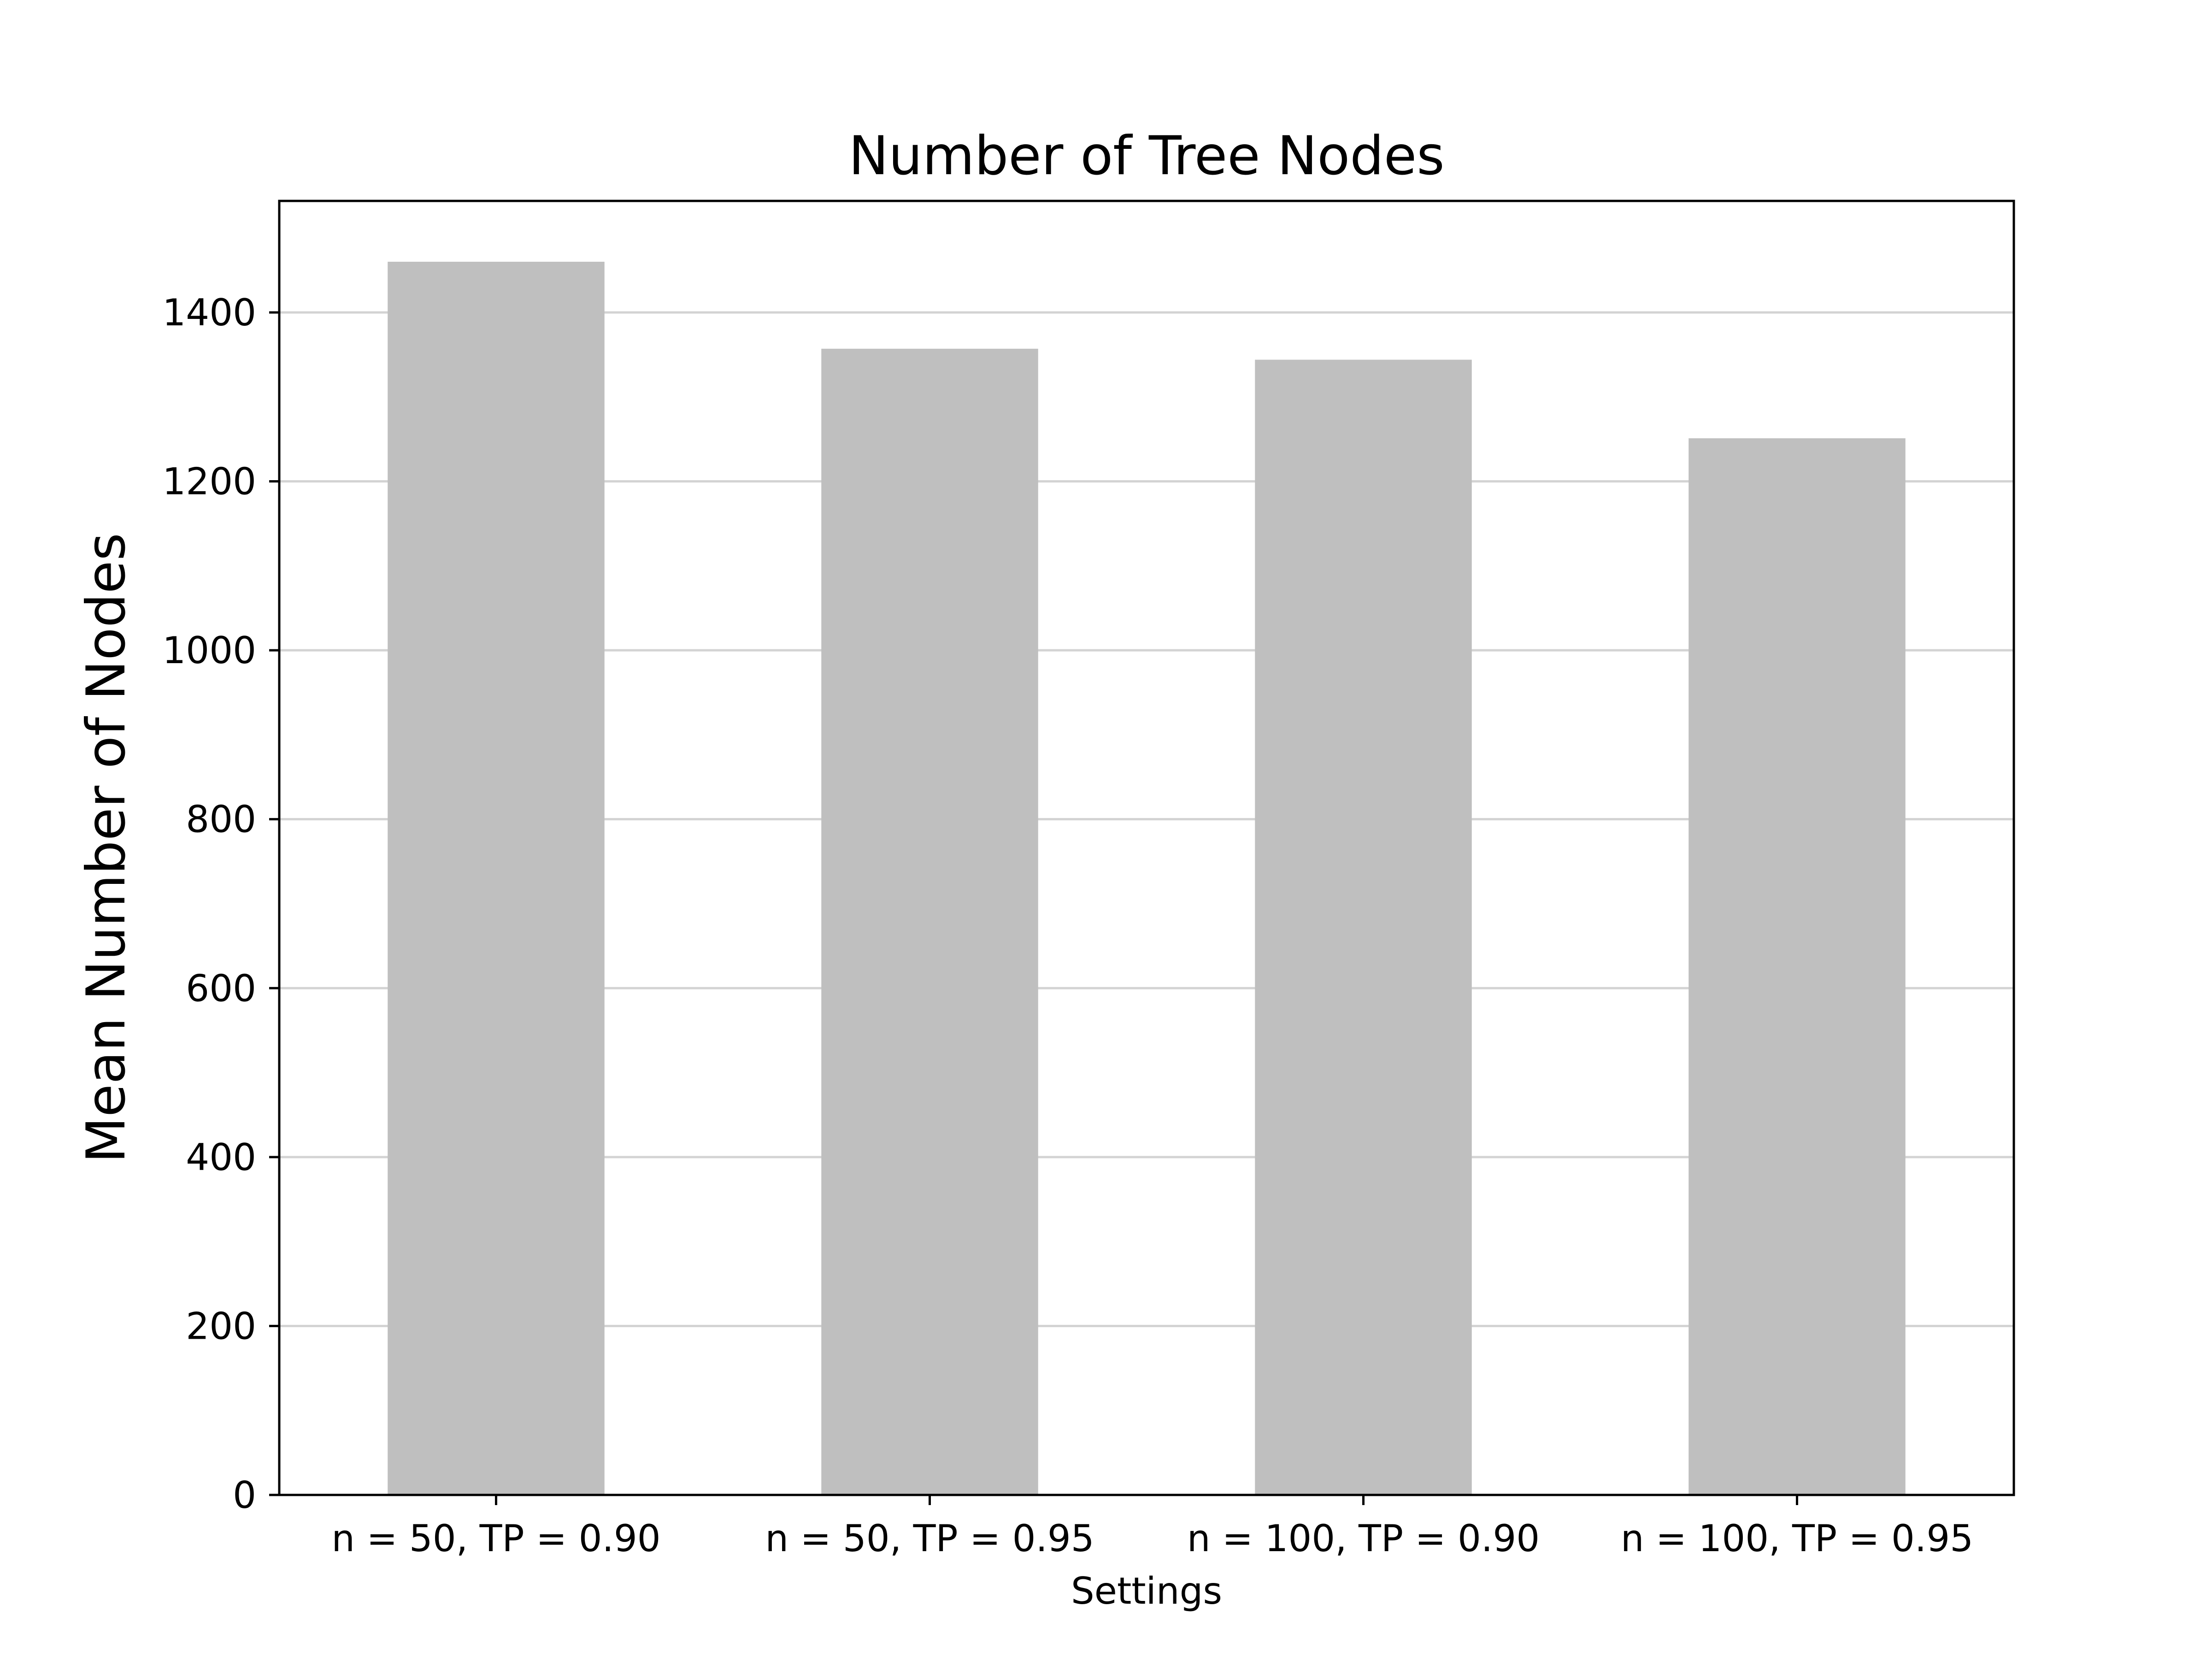  What do you see at coordinates (221, 819) in the screenshot?
I see `y-tick-label: 800` at bounding box center [221, 819].